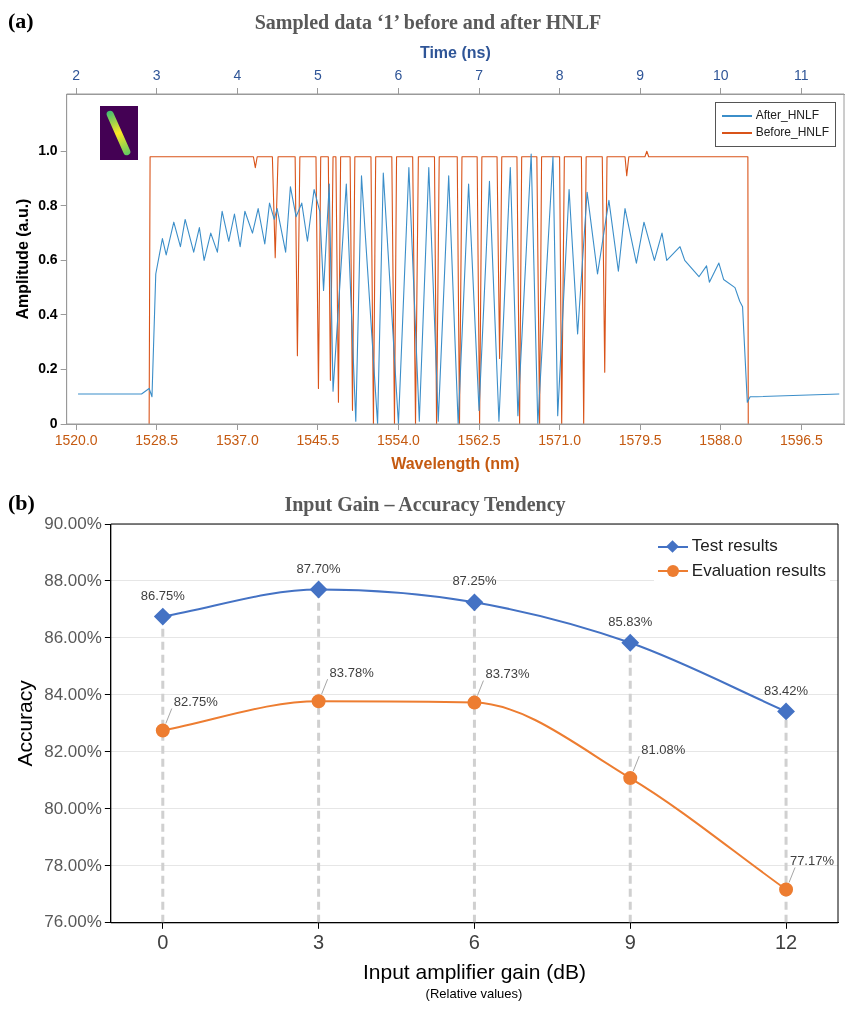 This screenshot has height=1020, width=858. I want to click on legend-label: Test results, so click(734, 545).